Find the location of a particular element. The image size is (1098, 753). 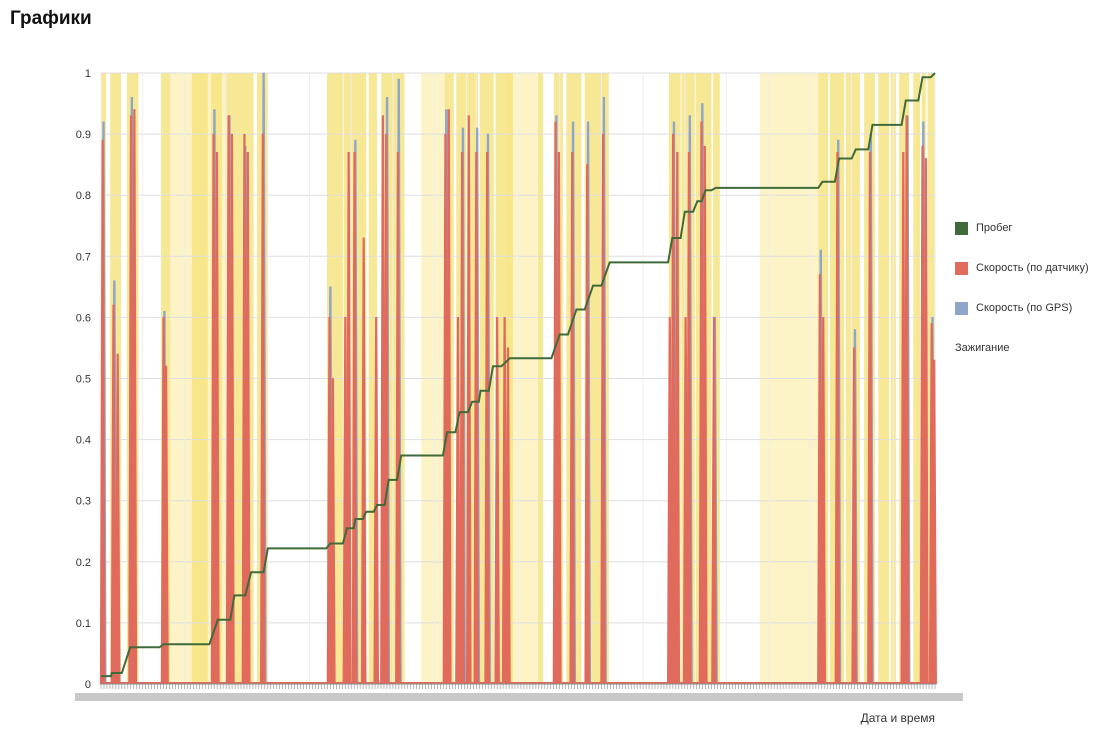

legend-label: Зажигание is located at coordinates (982, 348).